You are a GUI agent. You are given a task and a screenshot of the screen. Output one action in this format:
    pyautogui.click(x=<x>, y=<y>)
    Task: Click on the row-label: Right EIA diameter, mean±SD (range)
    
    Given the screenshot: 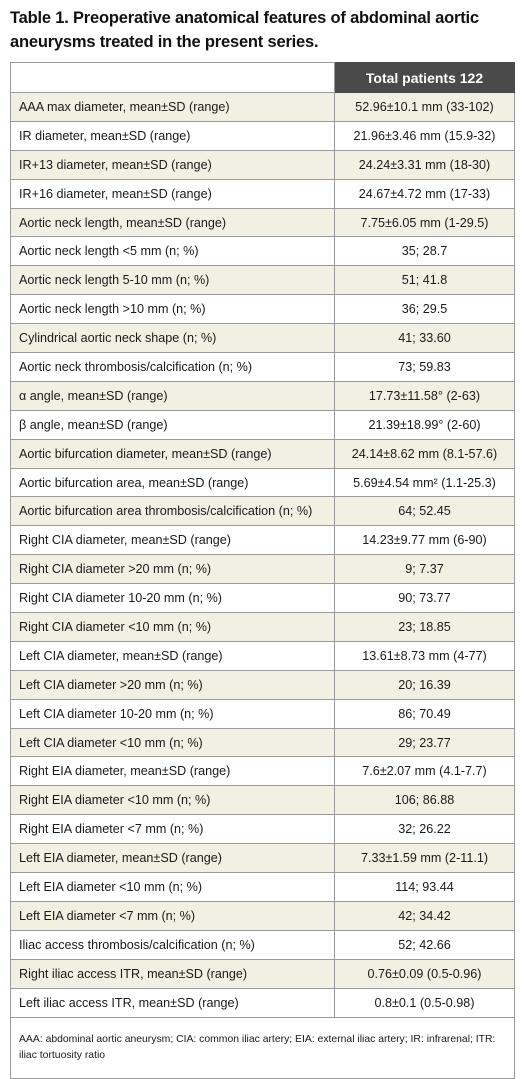 What is the action you would take?
    pyautogui.click(x=172, y=771)
    